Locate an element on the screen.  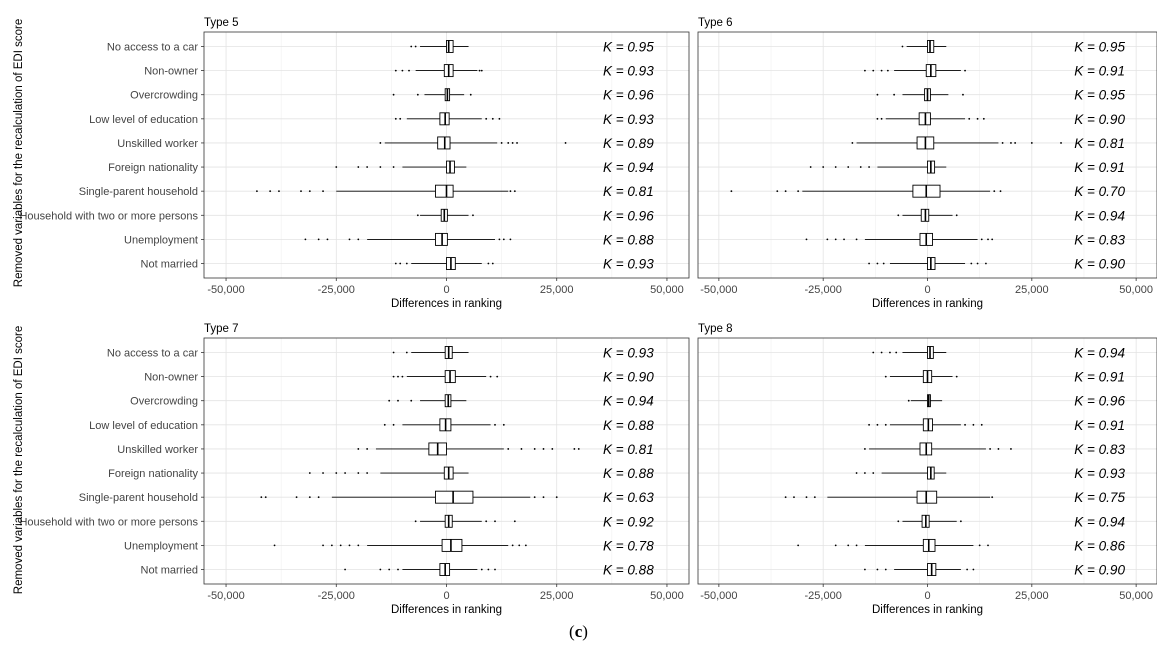
kappa-label: K = 0.90 is located at coordinates (1099, 264).